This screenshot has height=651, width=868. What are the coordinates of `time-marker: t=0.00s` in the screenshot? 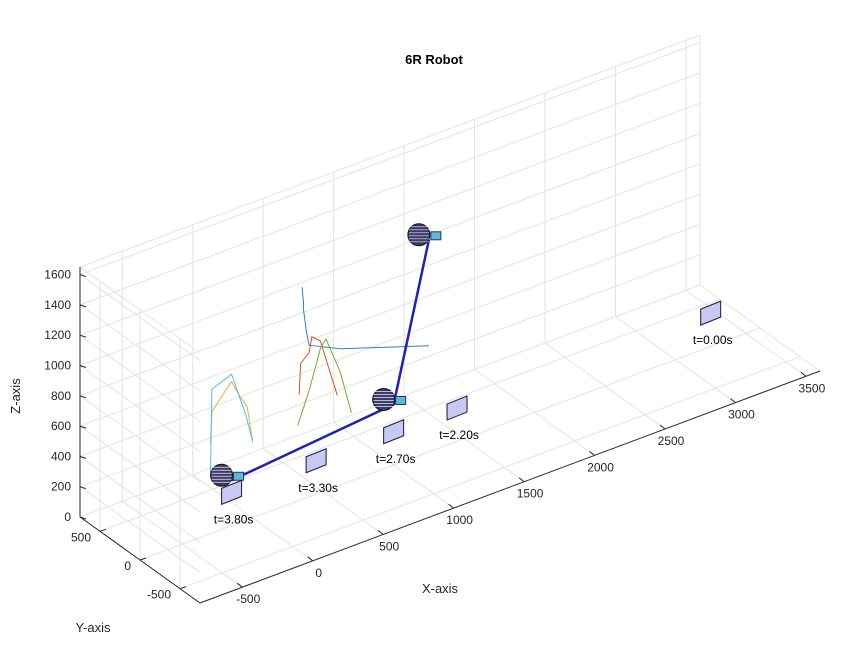 It's located at (713, 323).